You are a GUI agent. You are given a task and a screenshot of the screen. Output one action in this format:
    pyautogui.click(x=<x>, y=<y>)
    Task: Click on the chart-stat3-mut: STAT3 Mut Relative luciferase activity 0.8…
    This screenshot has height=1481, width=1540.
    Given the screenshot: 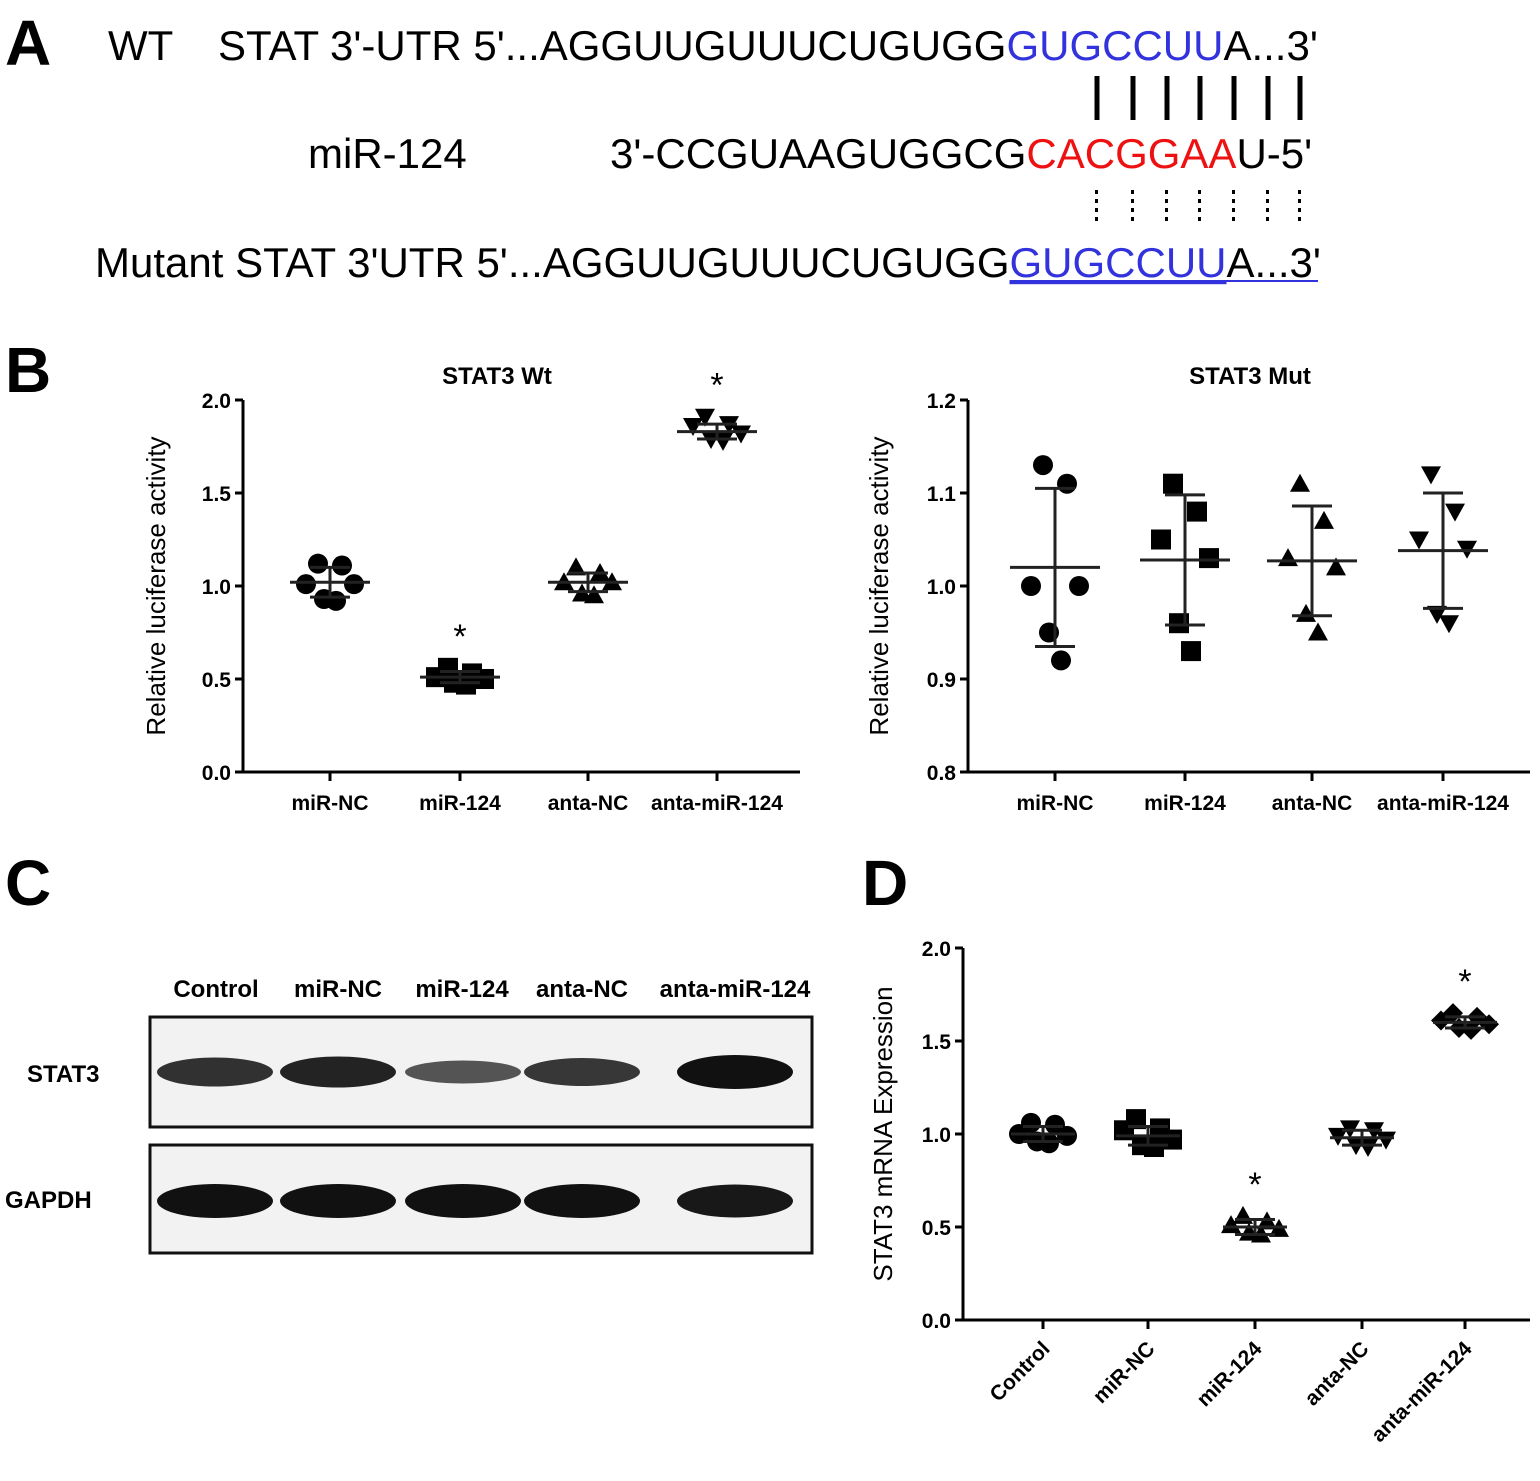 What is the action you would take?
    pyautogui.click(x=1197, y=589)
    